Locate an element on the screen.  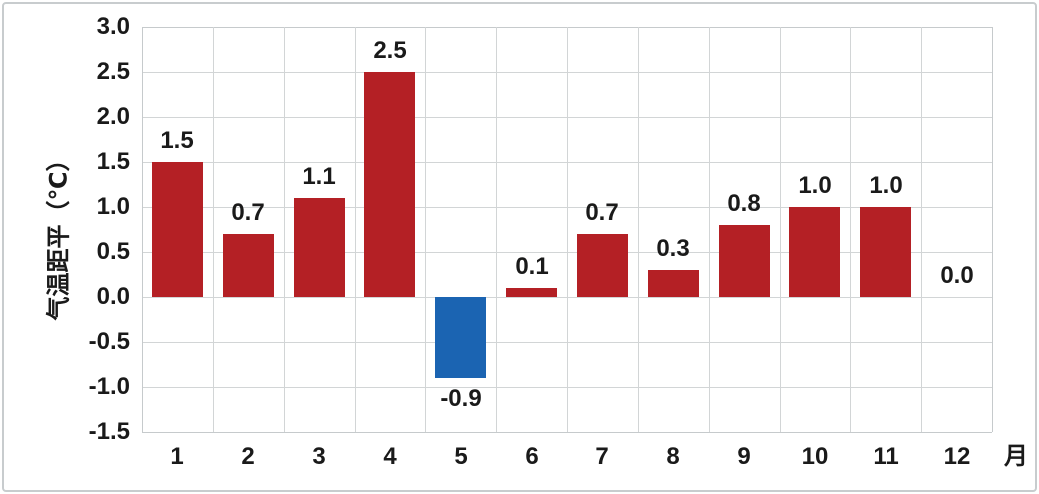
y-axis-tick-label: 0.5 is located at coordinates (113, 251).